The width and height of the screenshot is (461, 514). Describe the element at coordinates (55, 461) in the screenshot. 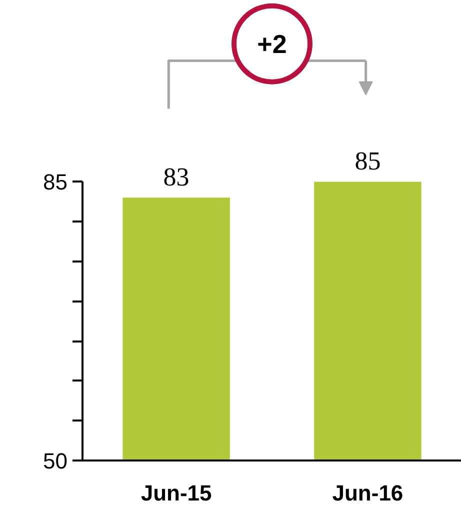

I see `y-tick-label: 50` at that location.